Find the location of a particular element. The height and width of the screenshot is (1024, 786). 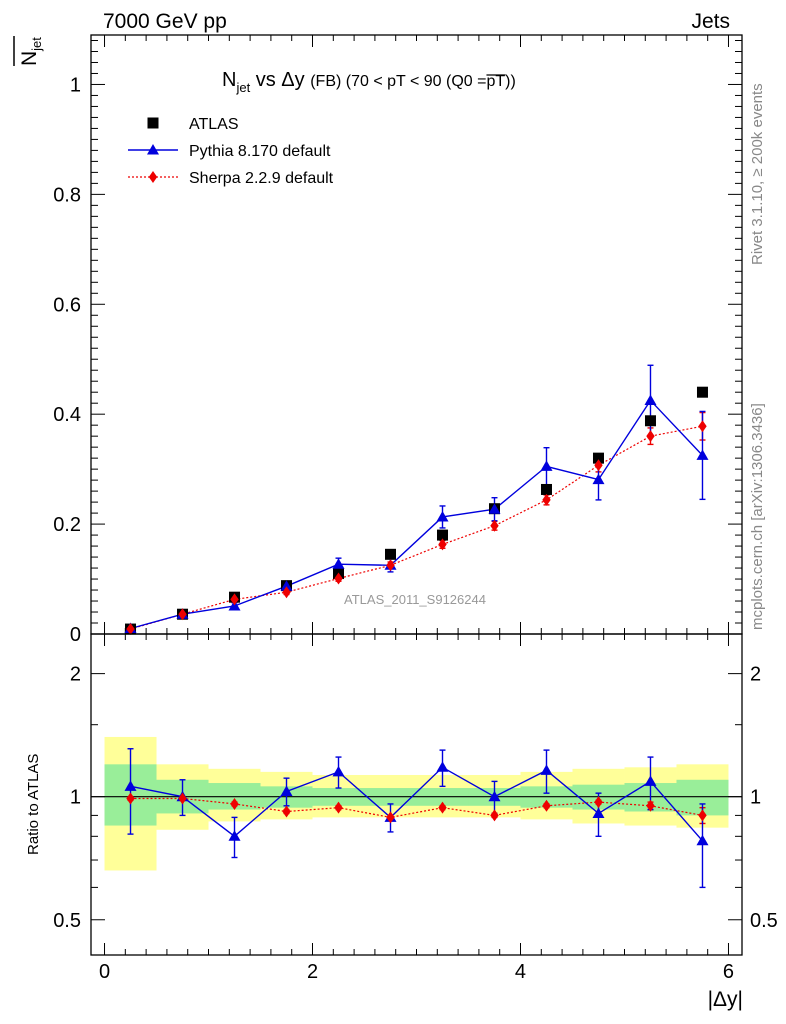

x-tick-label: 6 is located at coordinates (728, 972).